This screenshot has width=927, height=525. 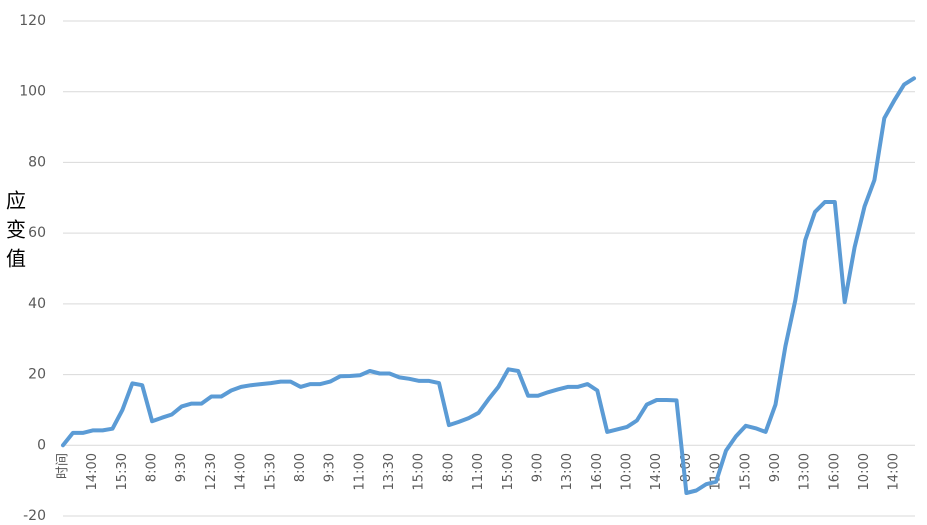 What do you see at coordinates (41, 445) in the screenshot?
I see `y-tick-label: 0` at bounding box center [41, 445].